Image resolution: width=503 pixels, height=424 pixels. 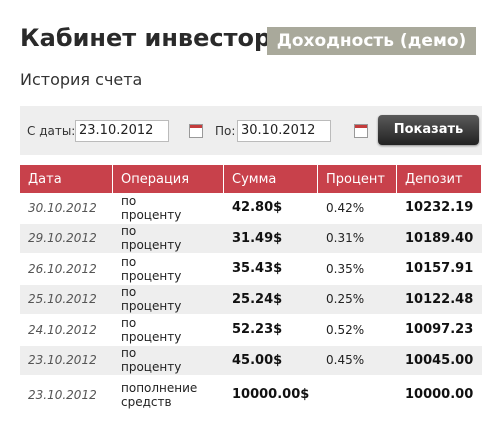 I want to click on amount-cell: 35.43$, so click(x=257, y=269).